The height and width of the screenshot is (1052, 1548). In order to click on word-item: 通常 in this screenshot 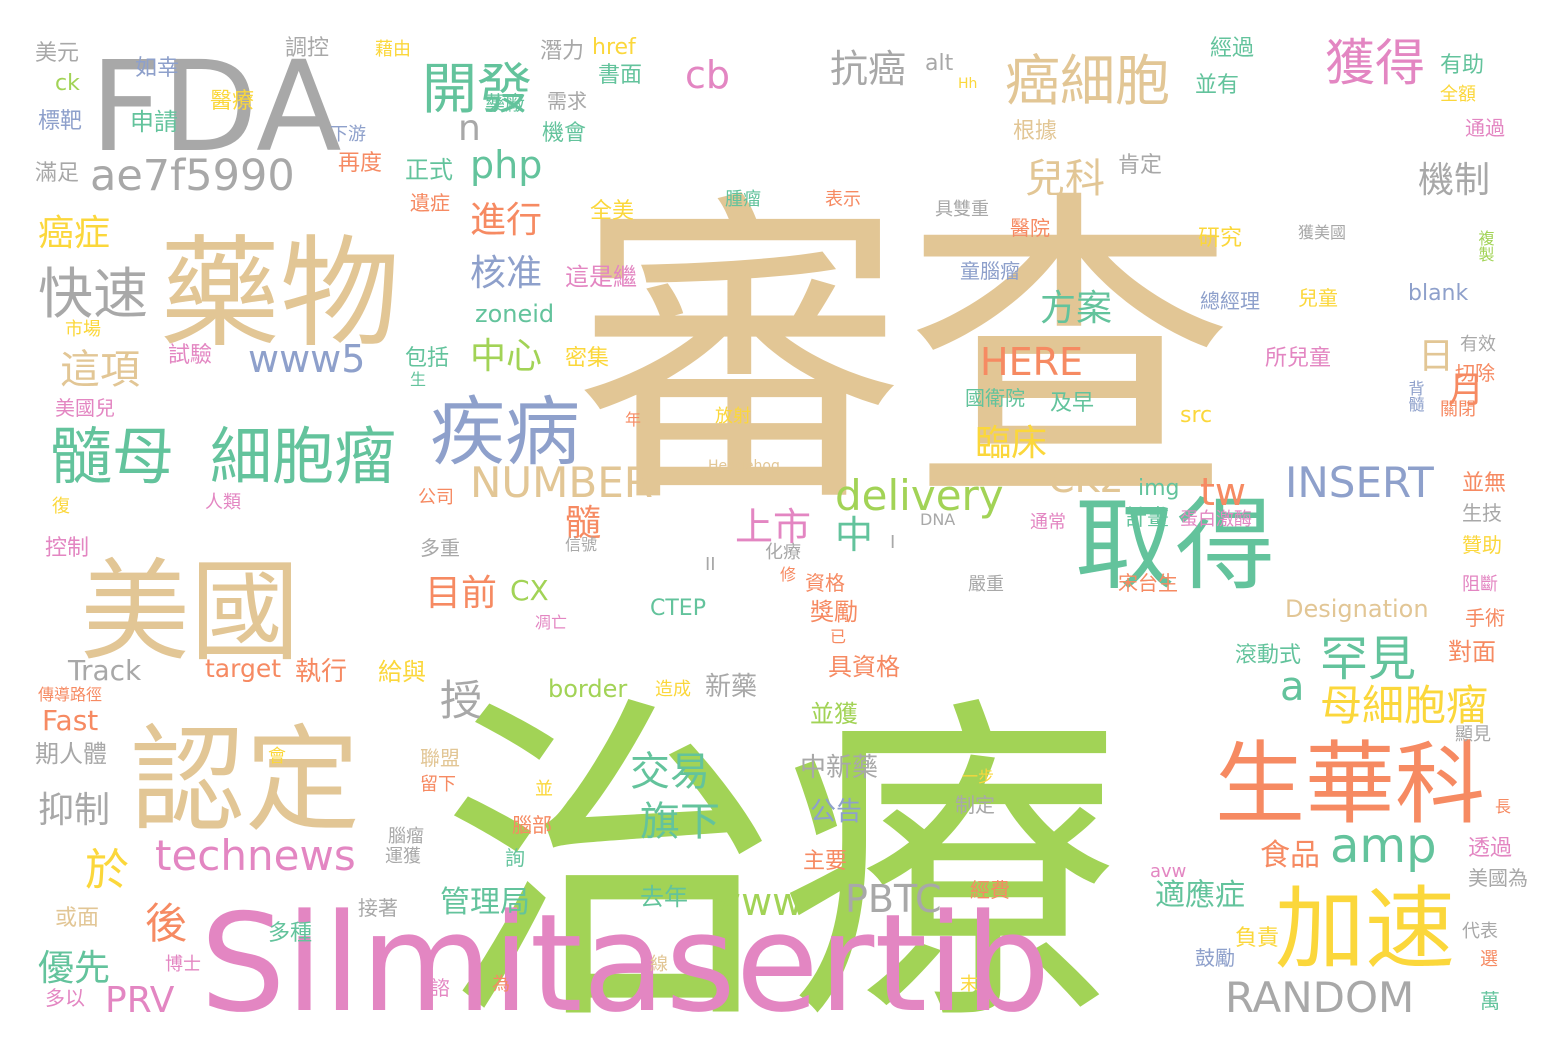, I will do `click(1048, 522)`.